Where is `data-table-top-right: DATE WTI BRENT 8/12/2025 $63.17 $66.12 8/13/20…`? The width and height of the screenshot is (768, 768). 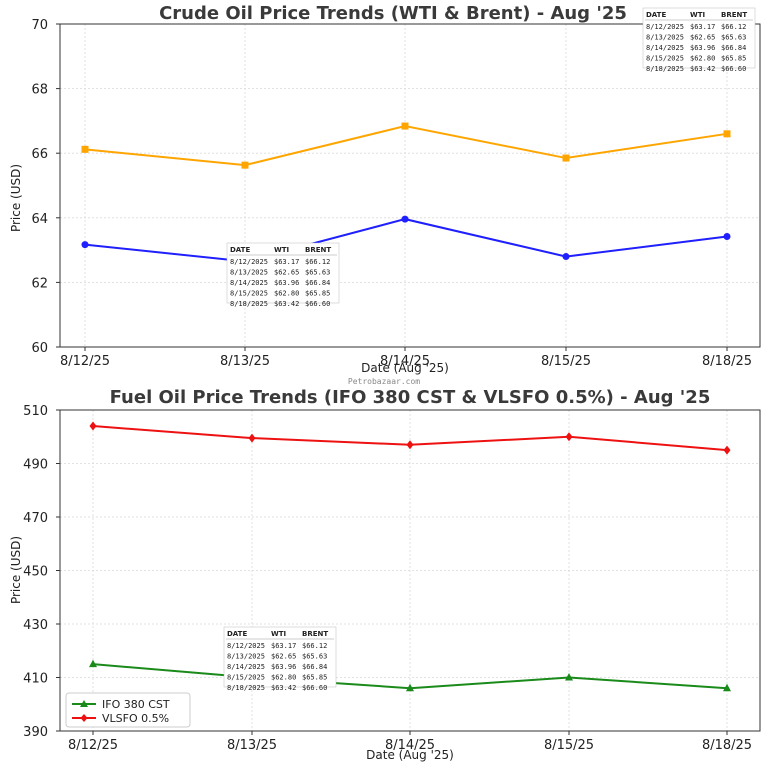 data-table-top-right: DATE WTI BRENT 8/12/2025 $63.17 $66.12 8/13/20… is located at coordinates (699, 40).